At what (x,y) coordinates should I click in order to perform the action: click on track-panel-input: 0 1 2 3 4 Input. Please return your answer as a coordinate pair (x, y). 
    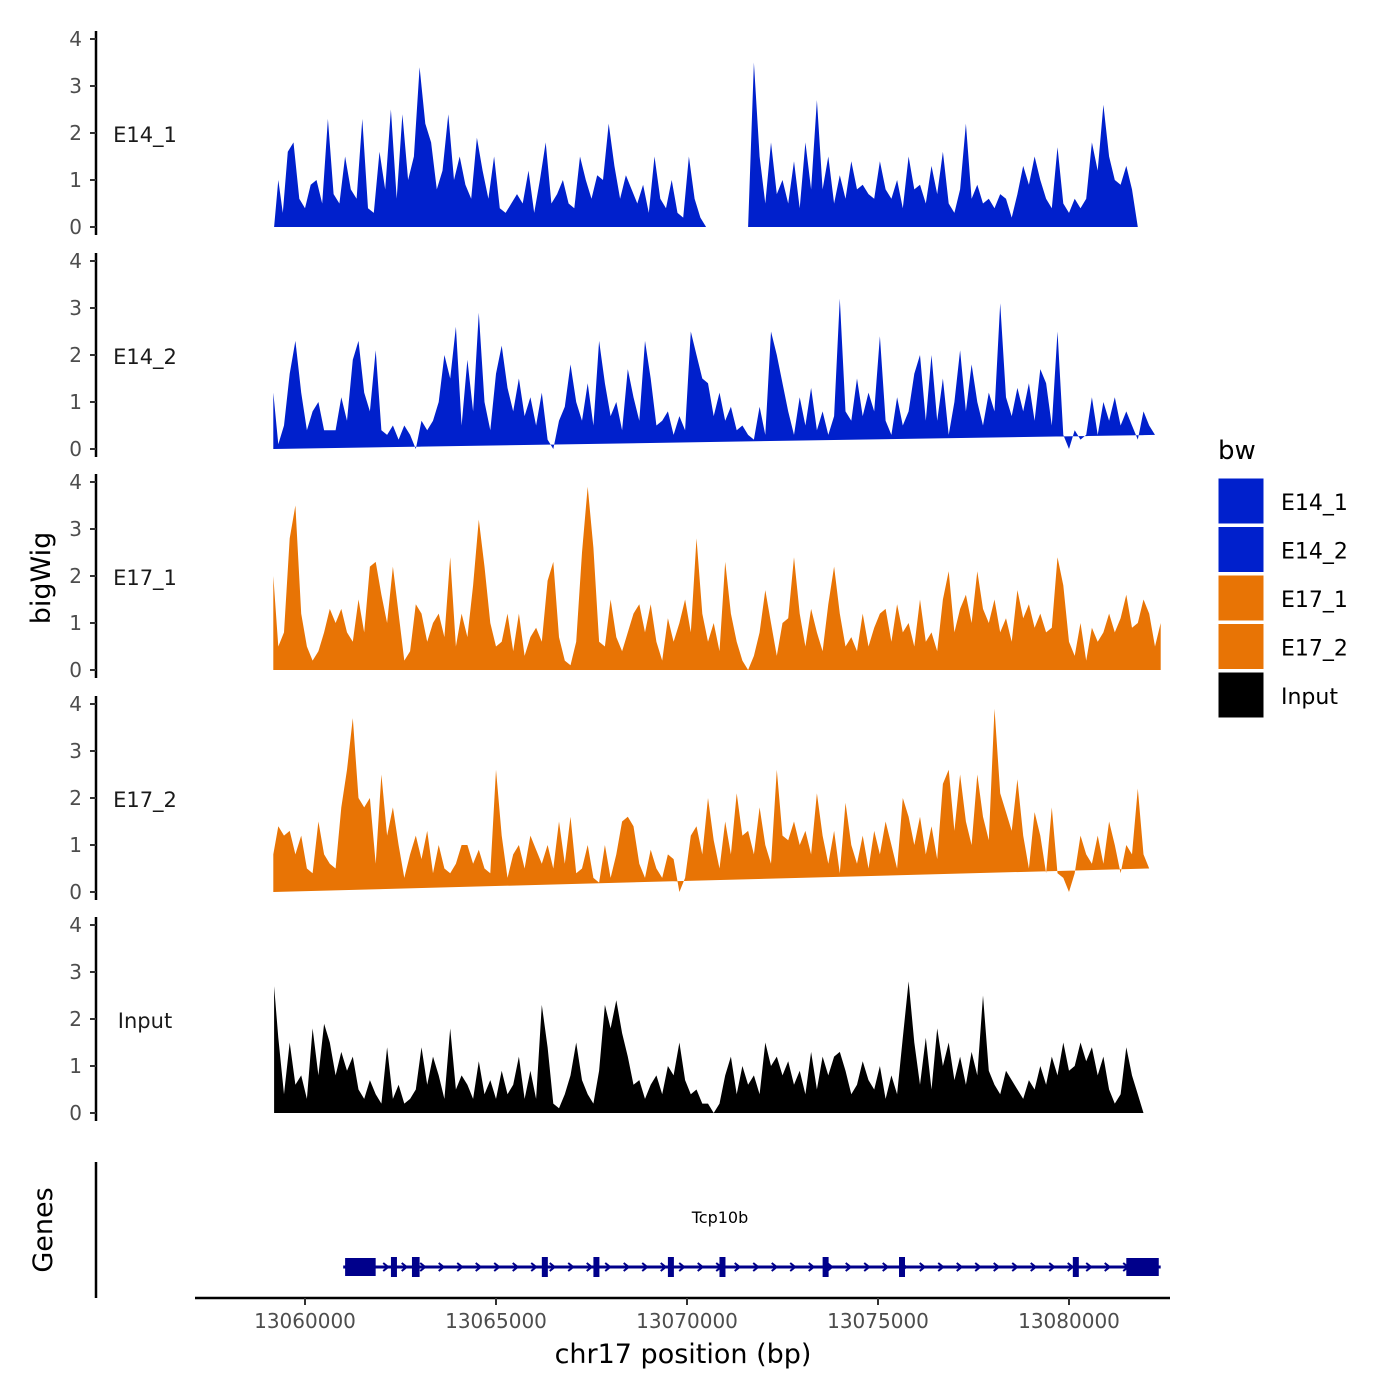
    Looking at the image, I should click on (606, 1019).